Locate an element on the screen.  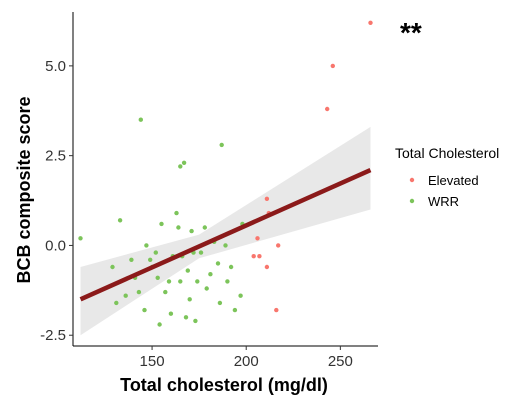
legend-title: Total Cholesterol is located at coordinates (447, 153).